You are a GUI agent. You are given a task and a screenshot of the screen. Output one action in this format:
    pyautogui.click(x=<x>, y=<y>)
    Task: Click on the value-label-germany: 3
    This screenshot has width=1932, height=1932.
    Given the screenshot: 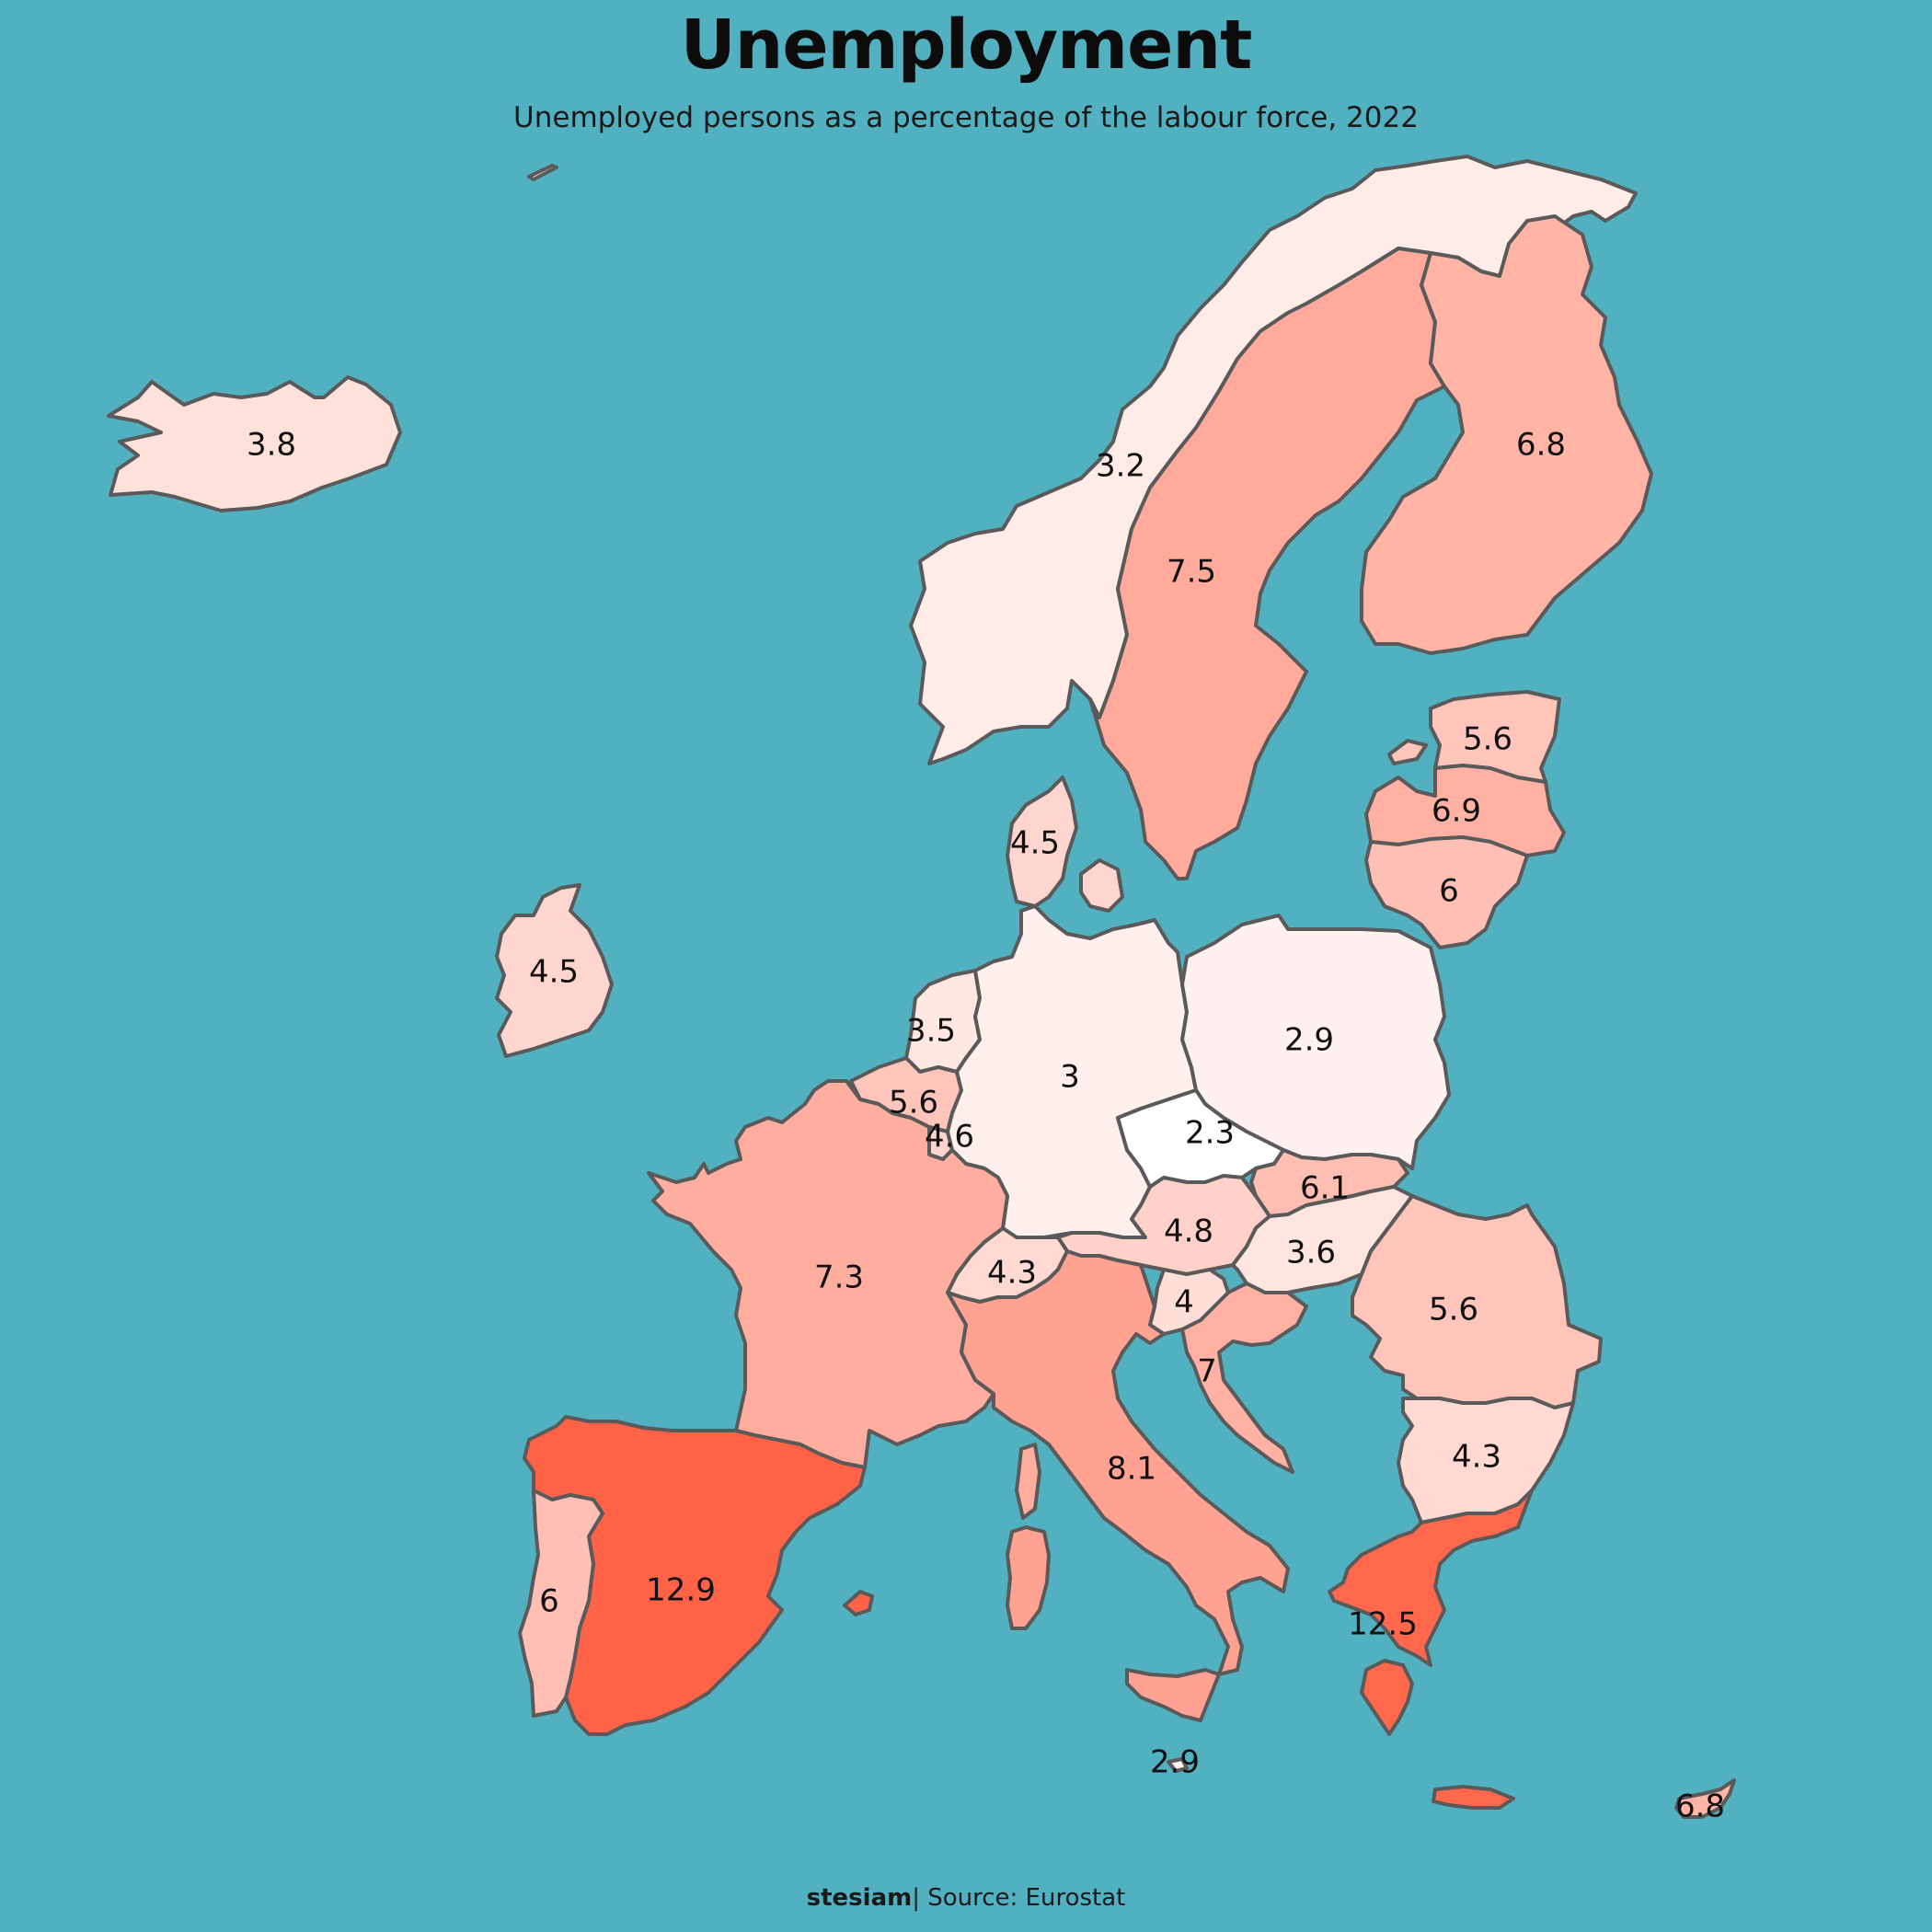 What is the action you would take?
    pyautogui.click(x=1070, y=1077)
    